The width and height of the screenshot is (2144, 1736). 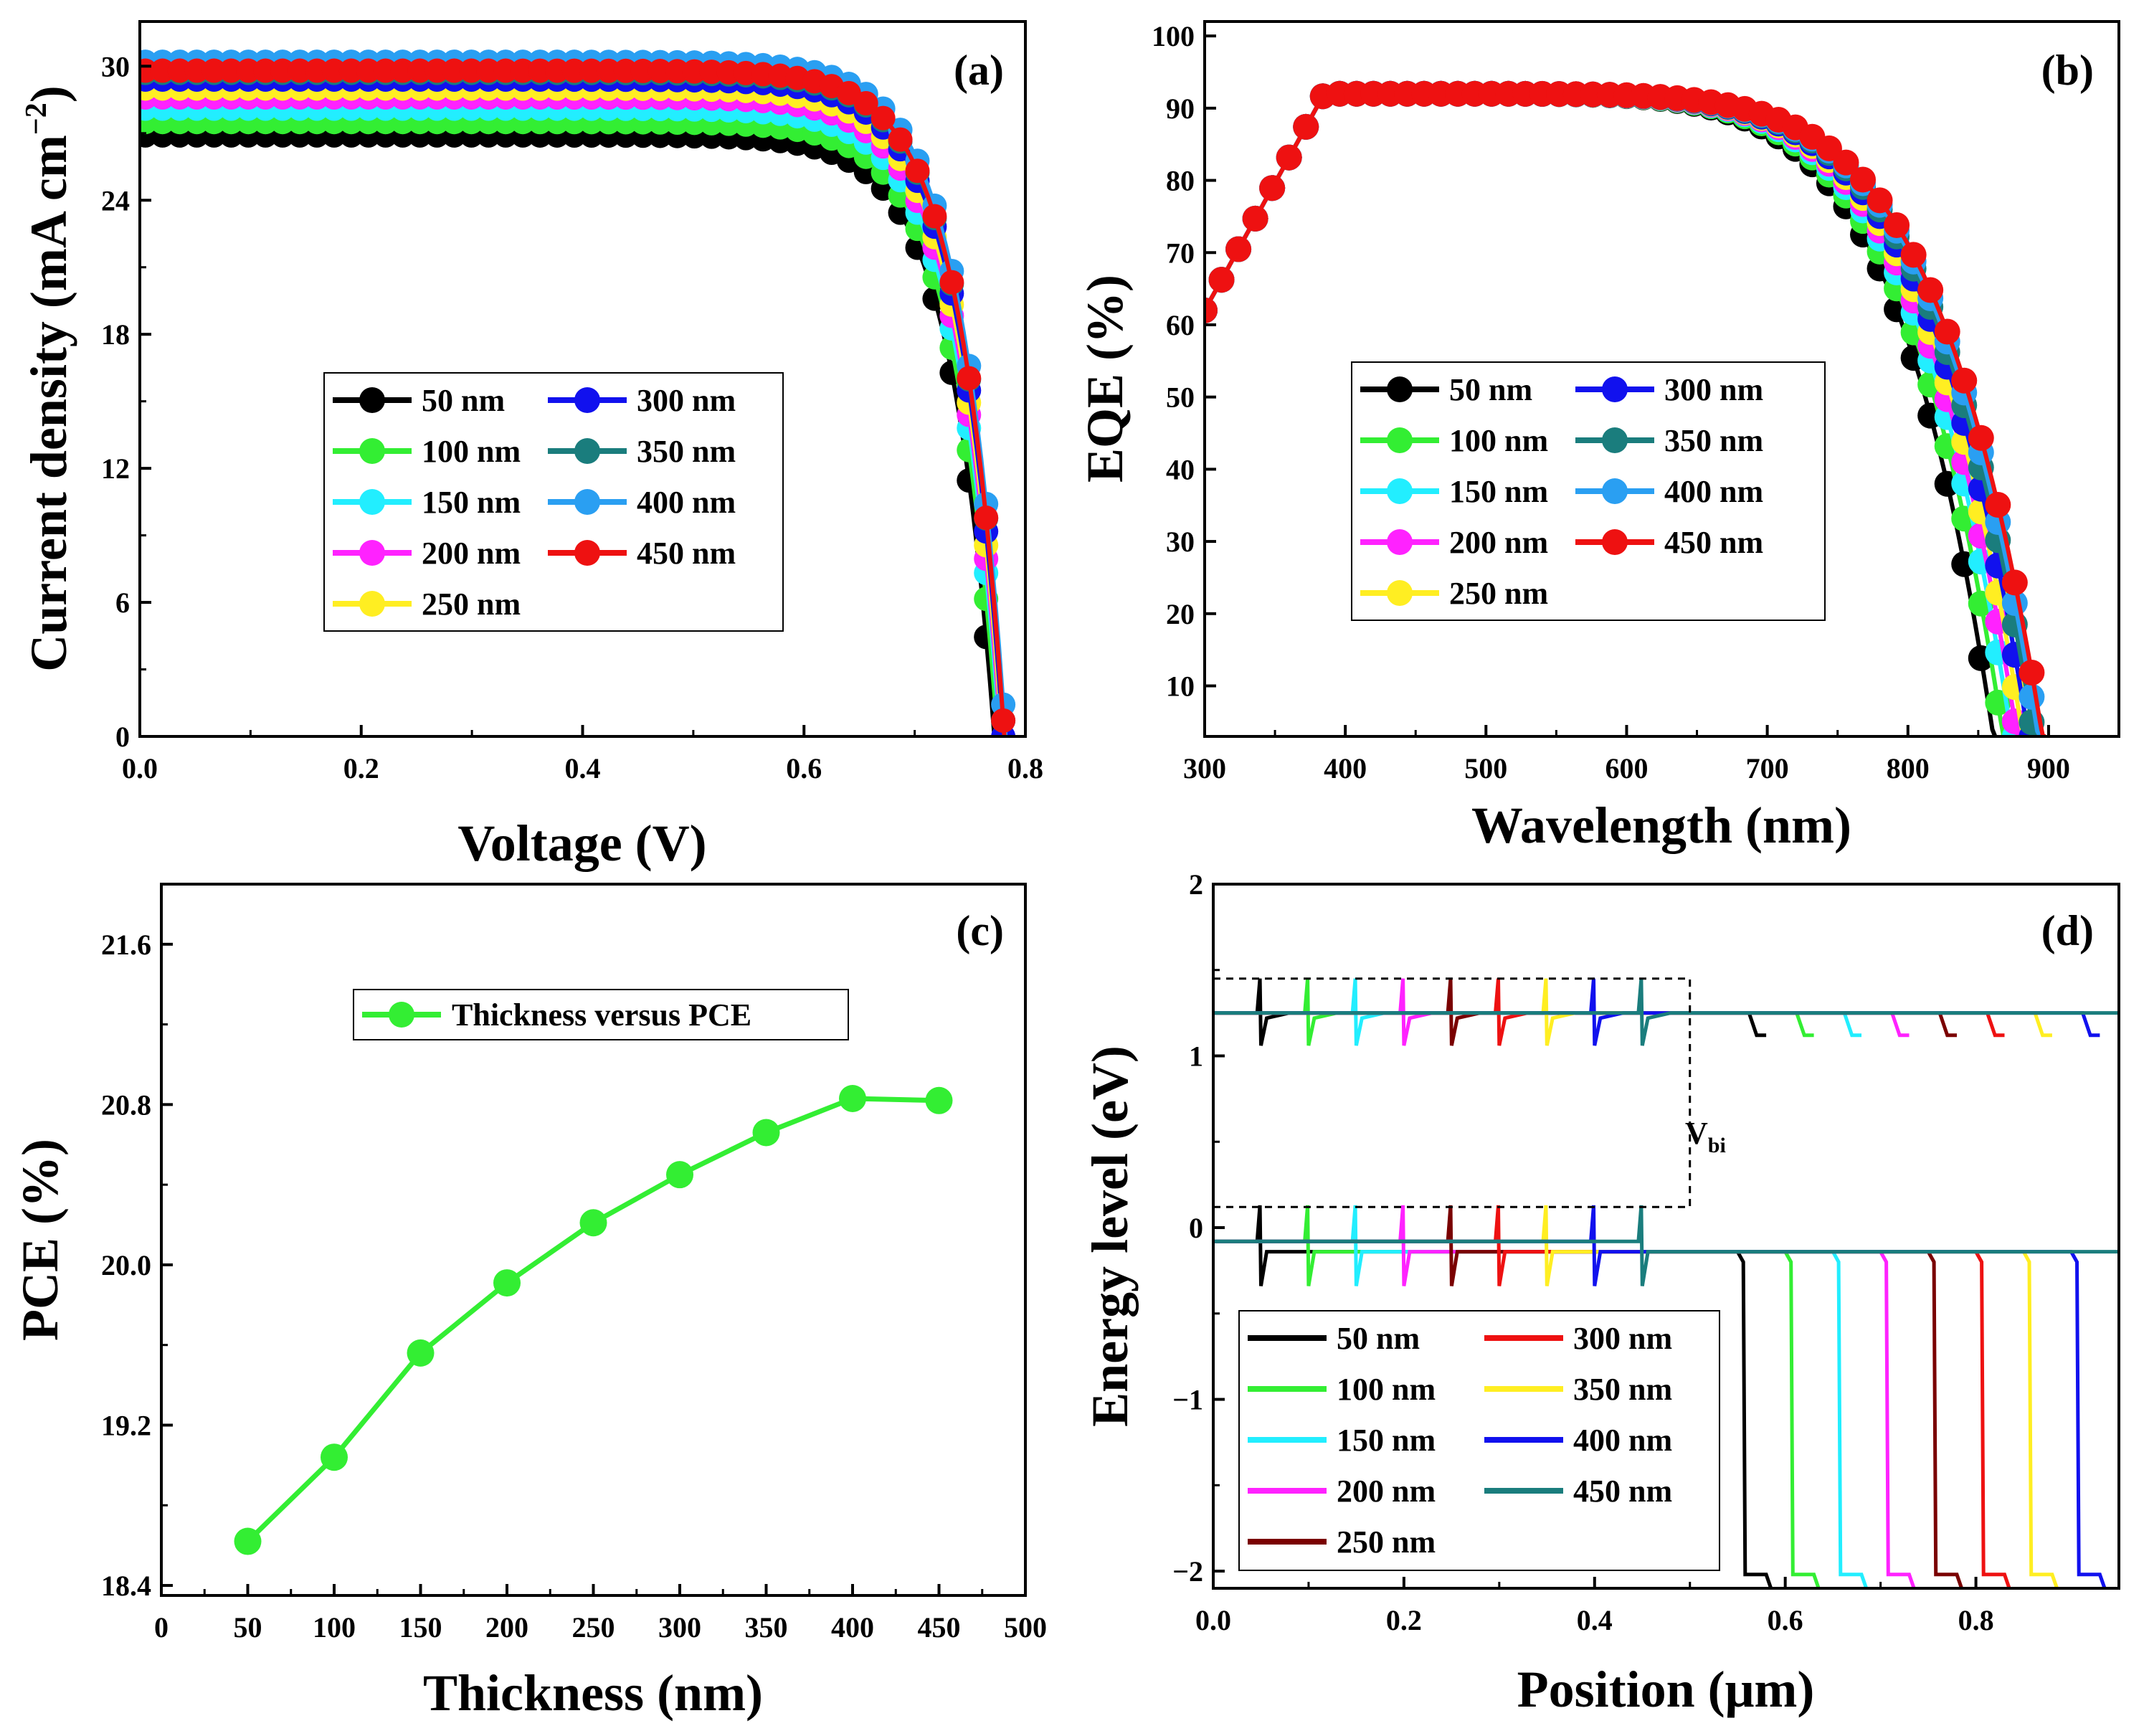 I want to click on y-tick-label: 12, so click(x=115, y=469).